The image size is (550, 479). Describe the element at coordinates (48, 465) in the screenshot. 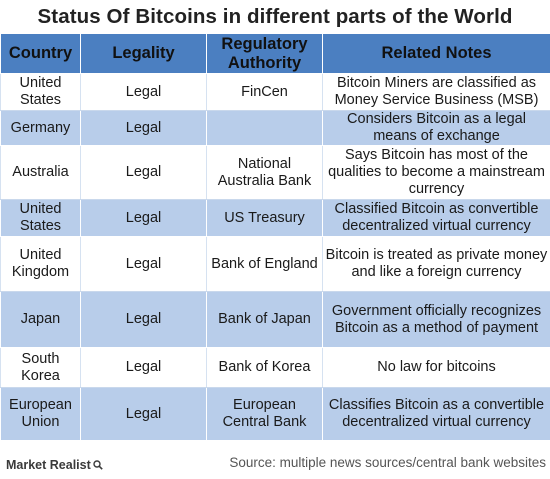

I see `brand-name: Market Realist` at that location.